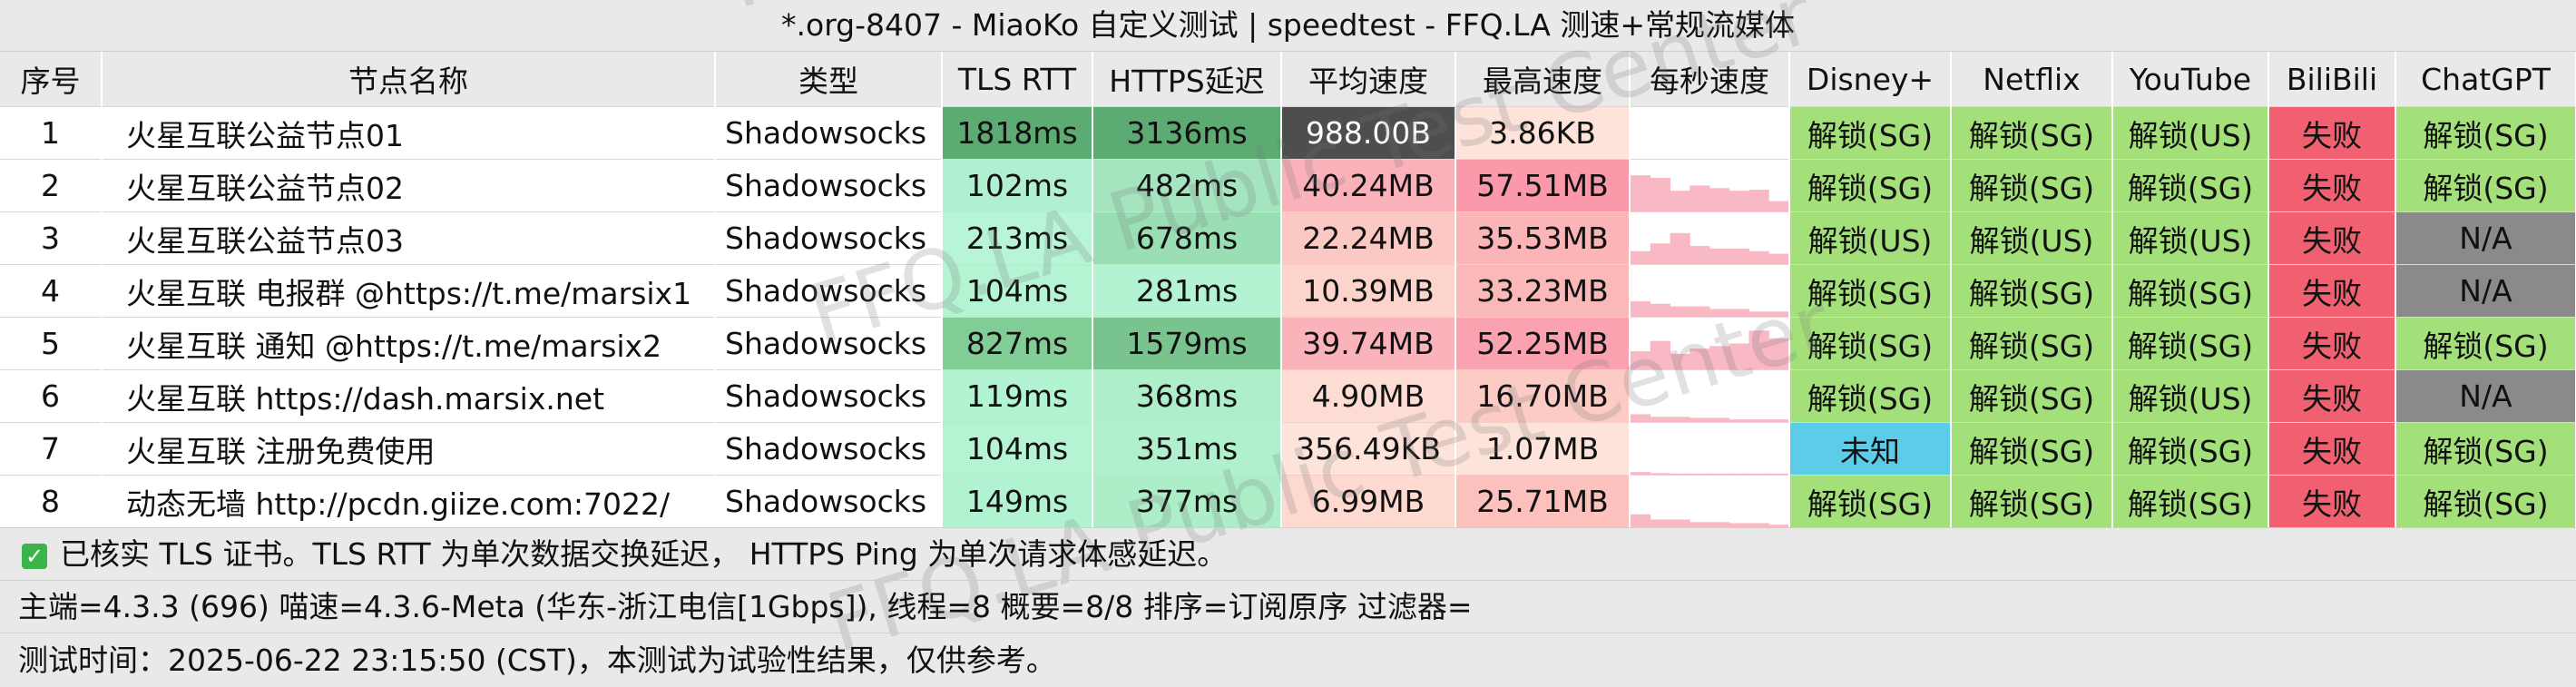  I want to click on col-header-bilibili: BiliBili, so click(2332, 79).